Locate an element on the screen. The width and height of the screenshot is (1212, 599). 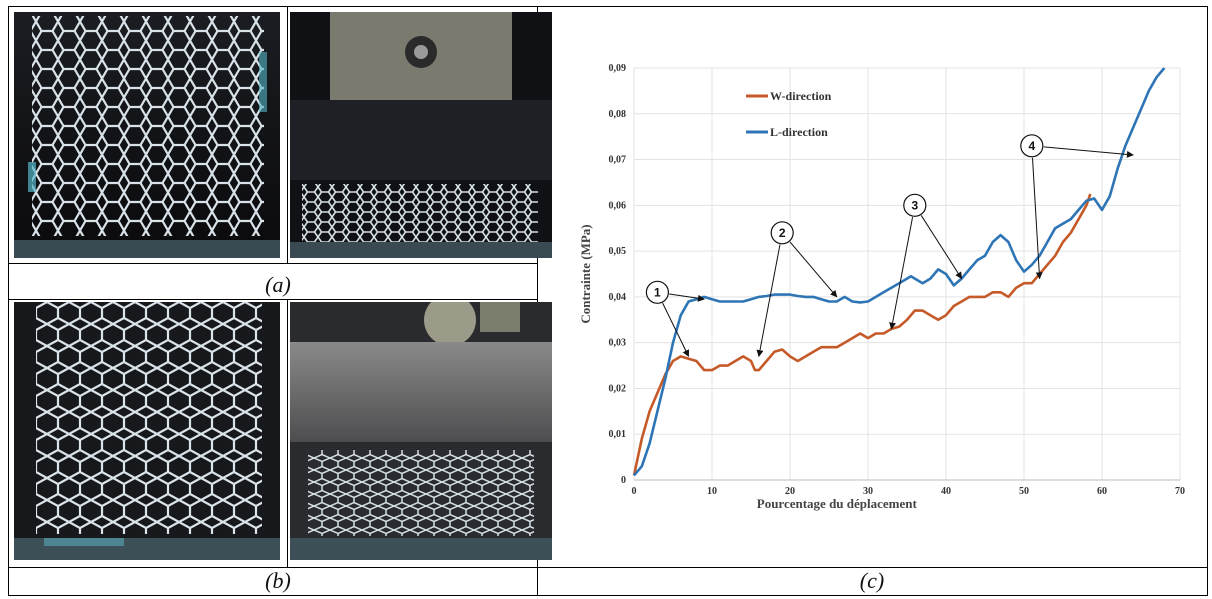
divider-photos-chart is located at coordinates (537, 301).